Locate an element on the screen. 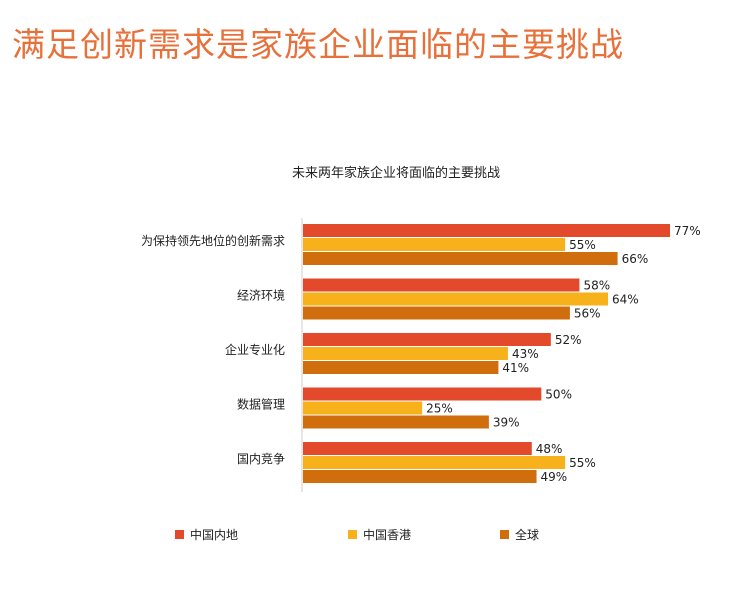 The height and width of the screenshot is (598, 750). value-label: 58% is located at coordinates (596, 286).